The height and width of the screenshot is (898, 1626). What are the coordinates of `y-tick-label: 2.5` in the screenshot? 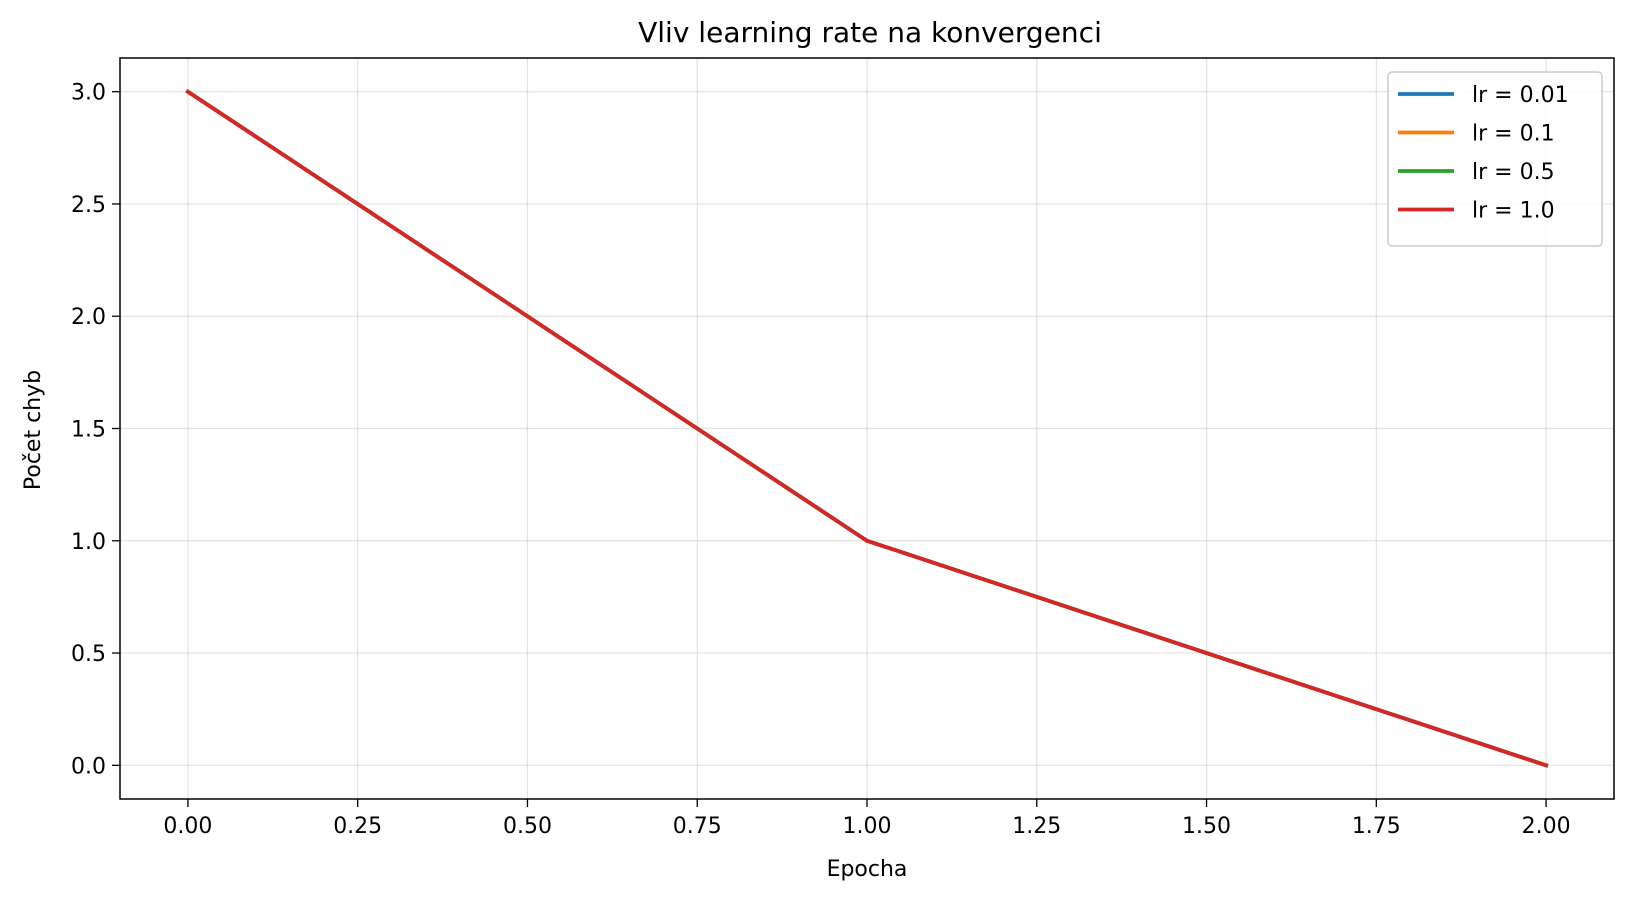 It's located at (88, 205).